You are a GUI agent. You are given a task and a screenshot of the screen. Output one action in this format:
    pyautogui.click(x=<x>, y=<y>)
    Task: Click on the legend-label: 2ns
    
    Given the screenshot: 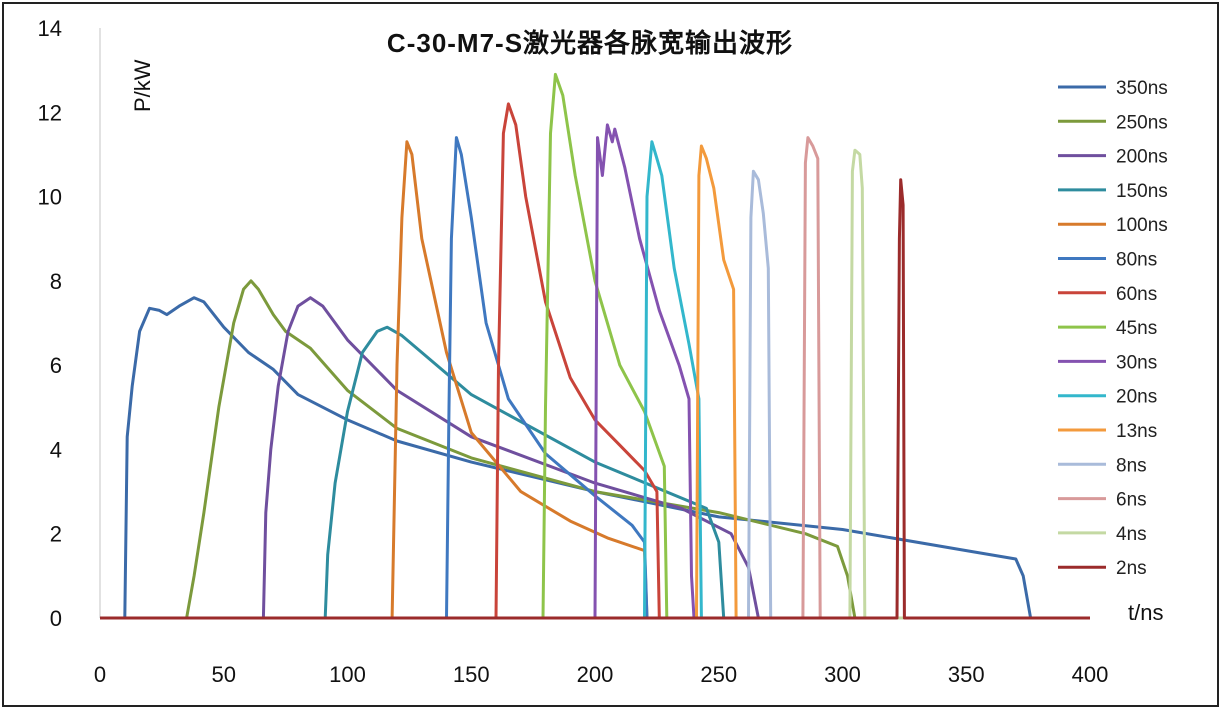 What is the action you would take?
    pyautogui.click(x=1131, y=568)
    